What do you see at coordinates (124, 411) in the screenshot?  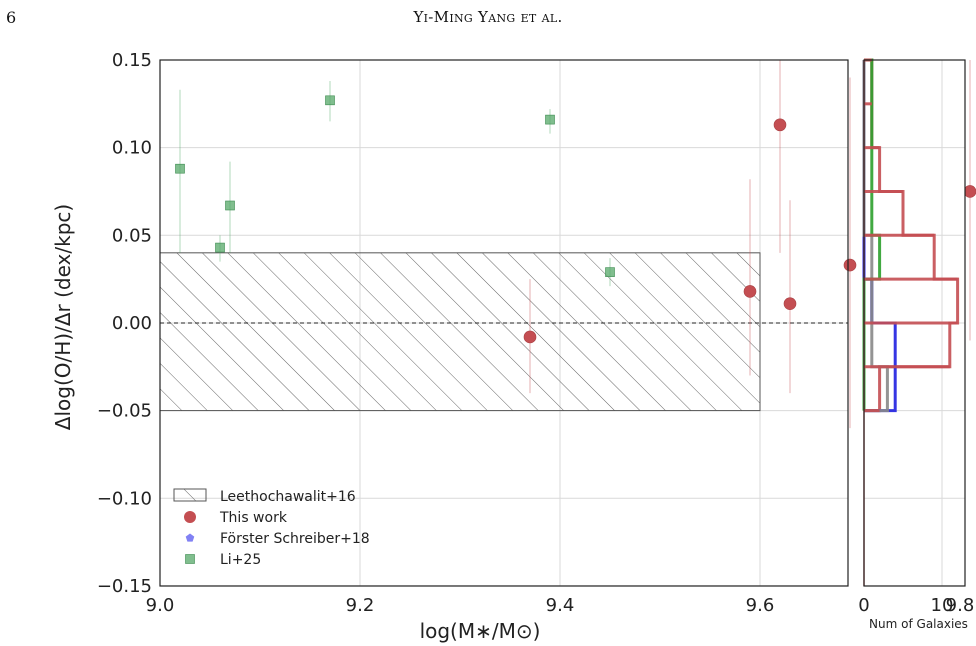 I see `y-tick-label: −0.05` at bounding box center [124, 411].